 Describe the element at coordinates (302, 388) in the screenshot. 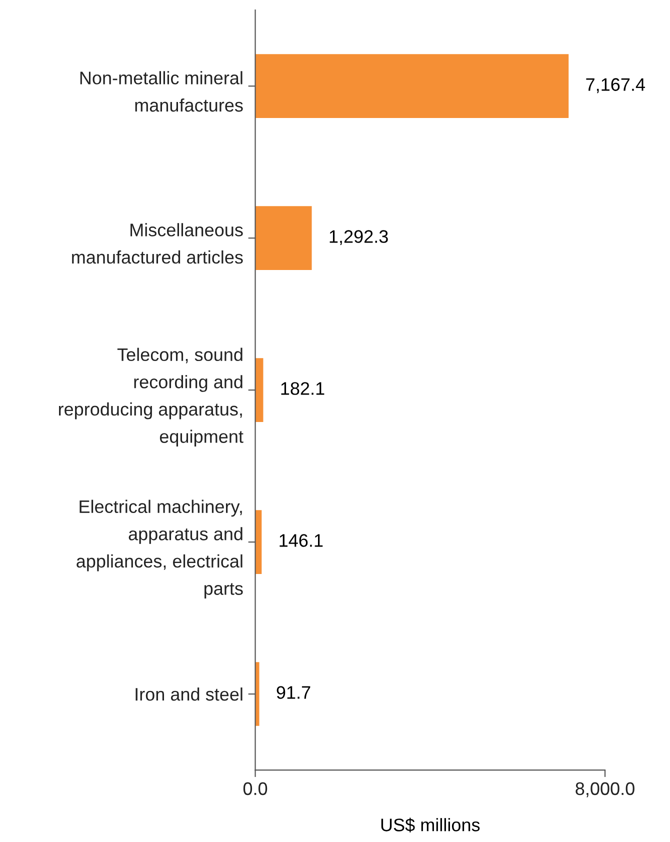

I see `data-label: 182.1` at that location.